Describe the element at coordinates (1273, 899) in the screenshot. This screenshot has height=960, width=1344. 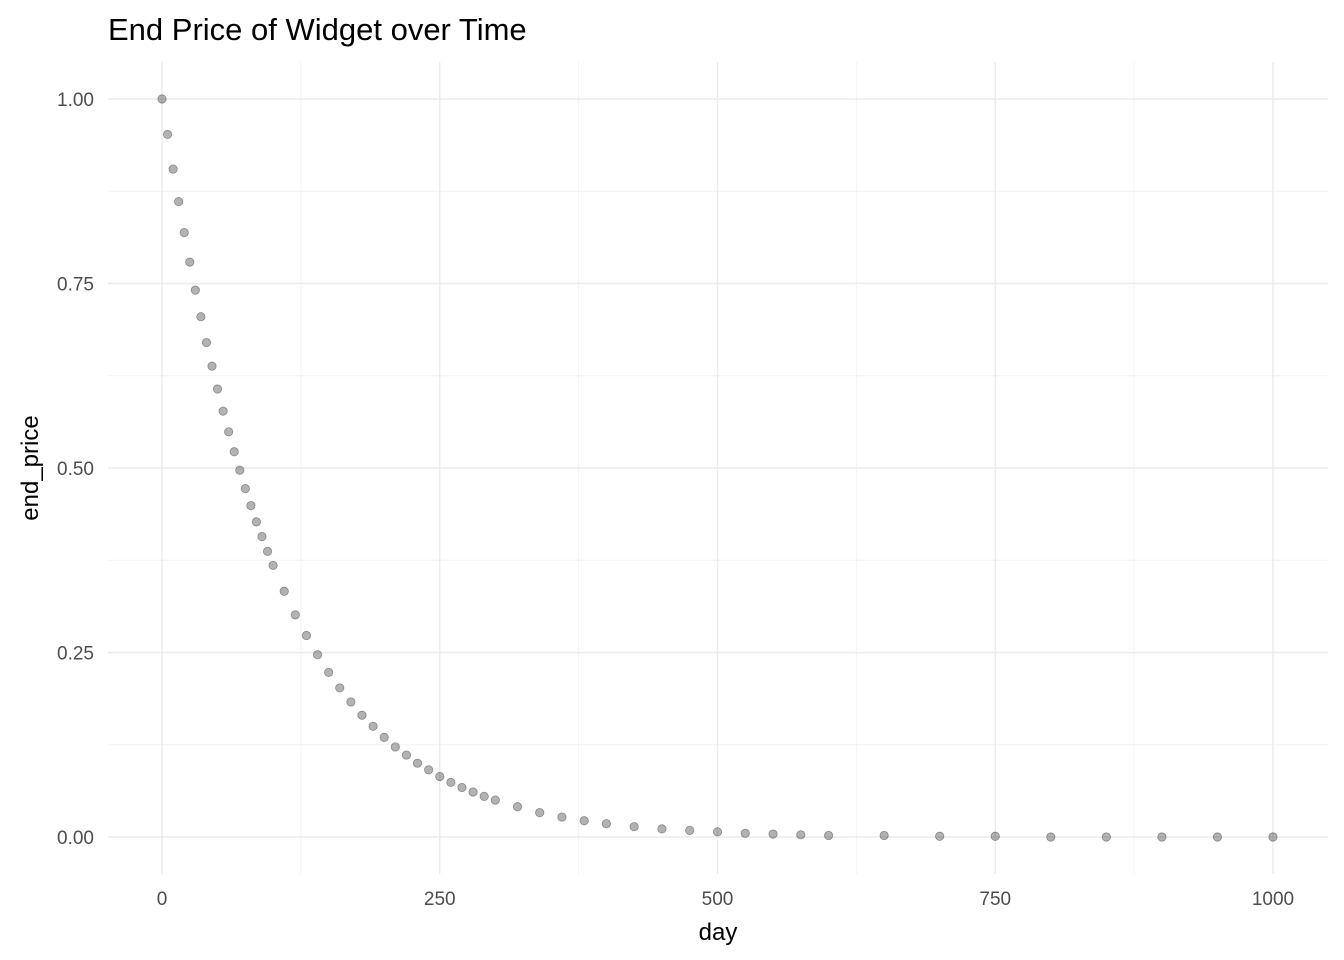
I see `x-tick-label: 1000` at that location.